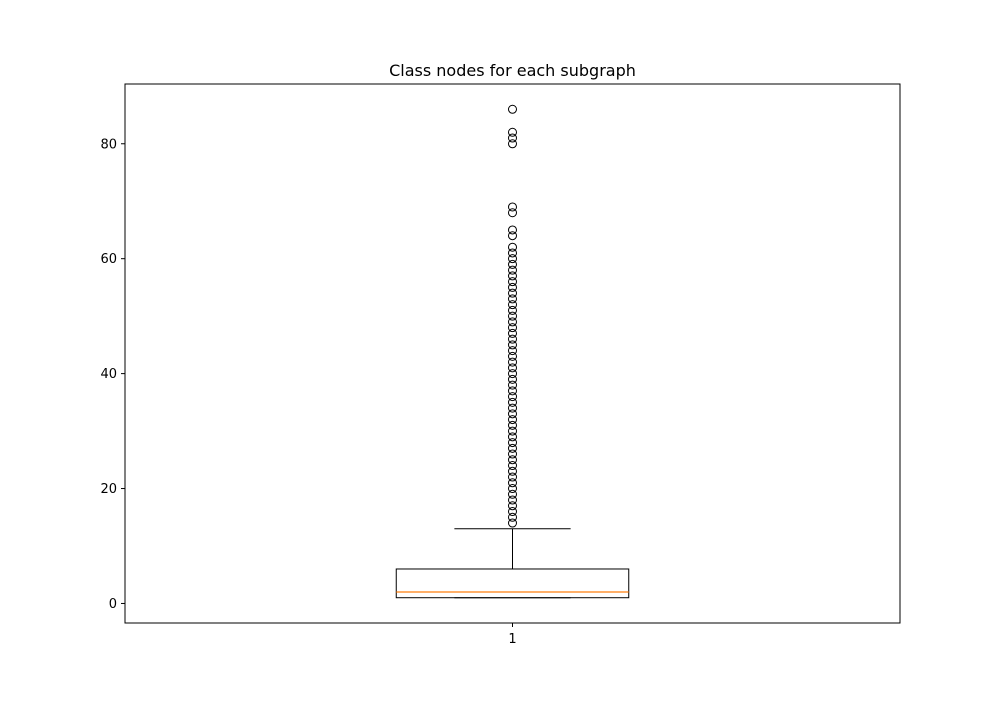  I want to click on y-tick-label: 0, so click(113, 604).